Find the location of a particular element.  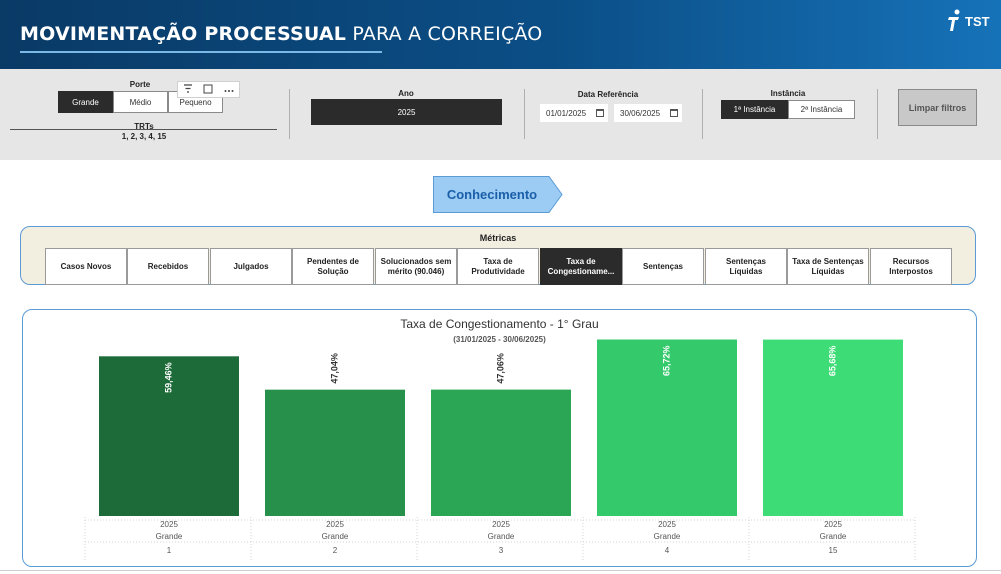

x-tick-trt: 4 is located at coordinates (667, 550).